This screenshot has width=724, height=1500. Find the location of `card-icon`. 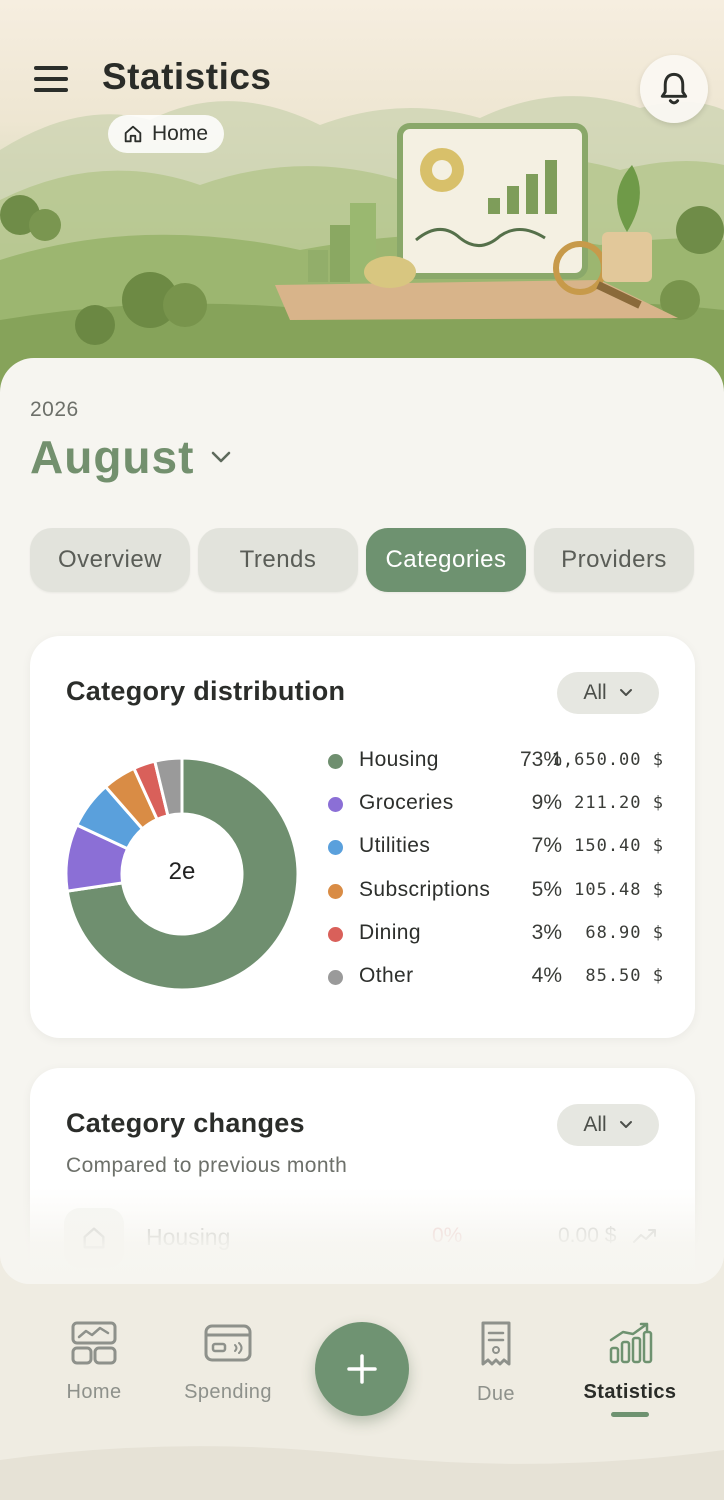

card-icon is located at coordinates (228, 1343).